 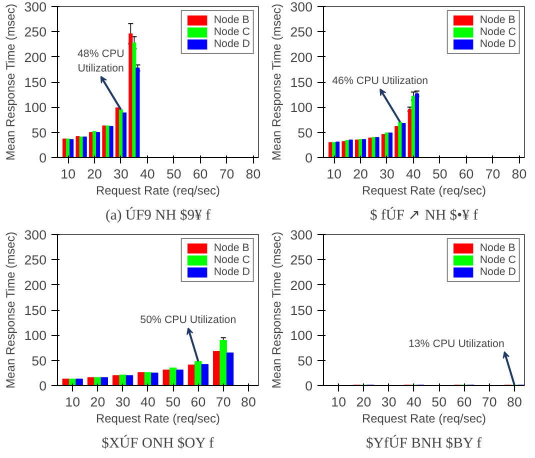 I want to click on text: $ fÚF ↗ NH $•¥ f, so click(x=424, y=215).